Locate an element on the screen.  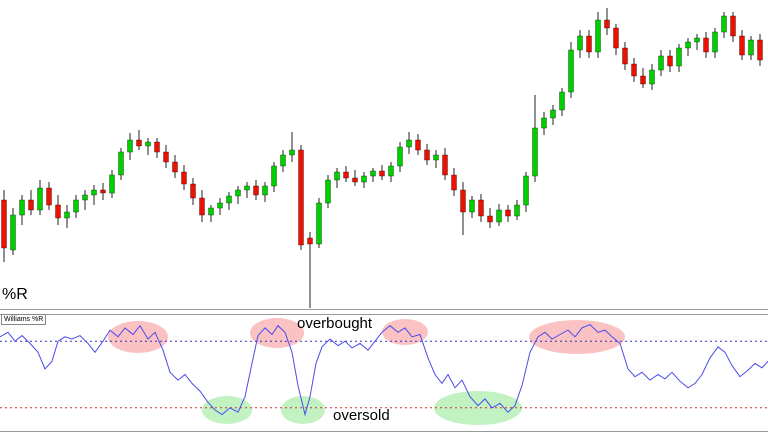
indicator-name-tag: Williams %R is located at coordinates (24, 319).